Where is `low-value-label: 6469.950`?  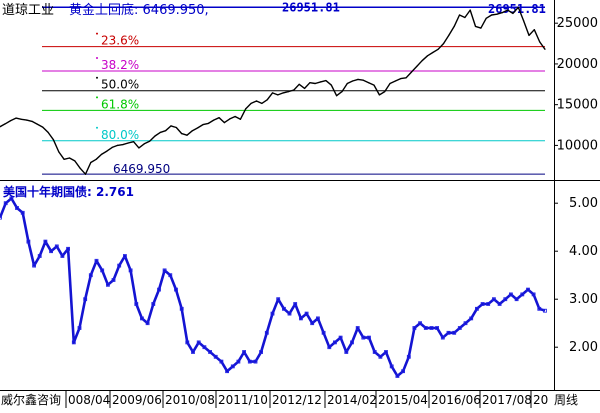 low-value-label: 6469.950 is located at coordinates (141, 169).